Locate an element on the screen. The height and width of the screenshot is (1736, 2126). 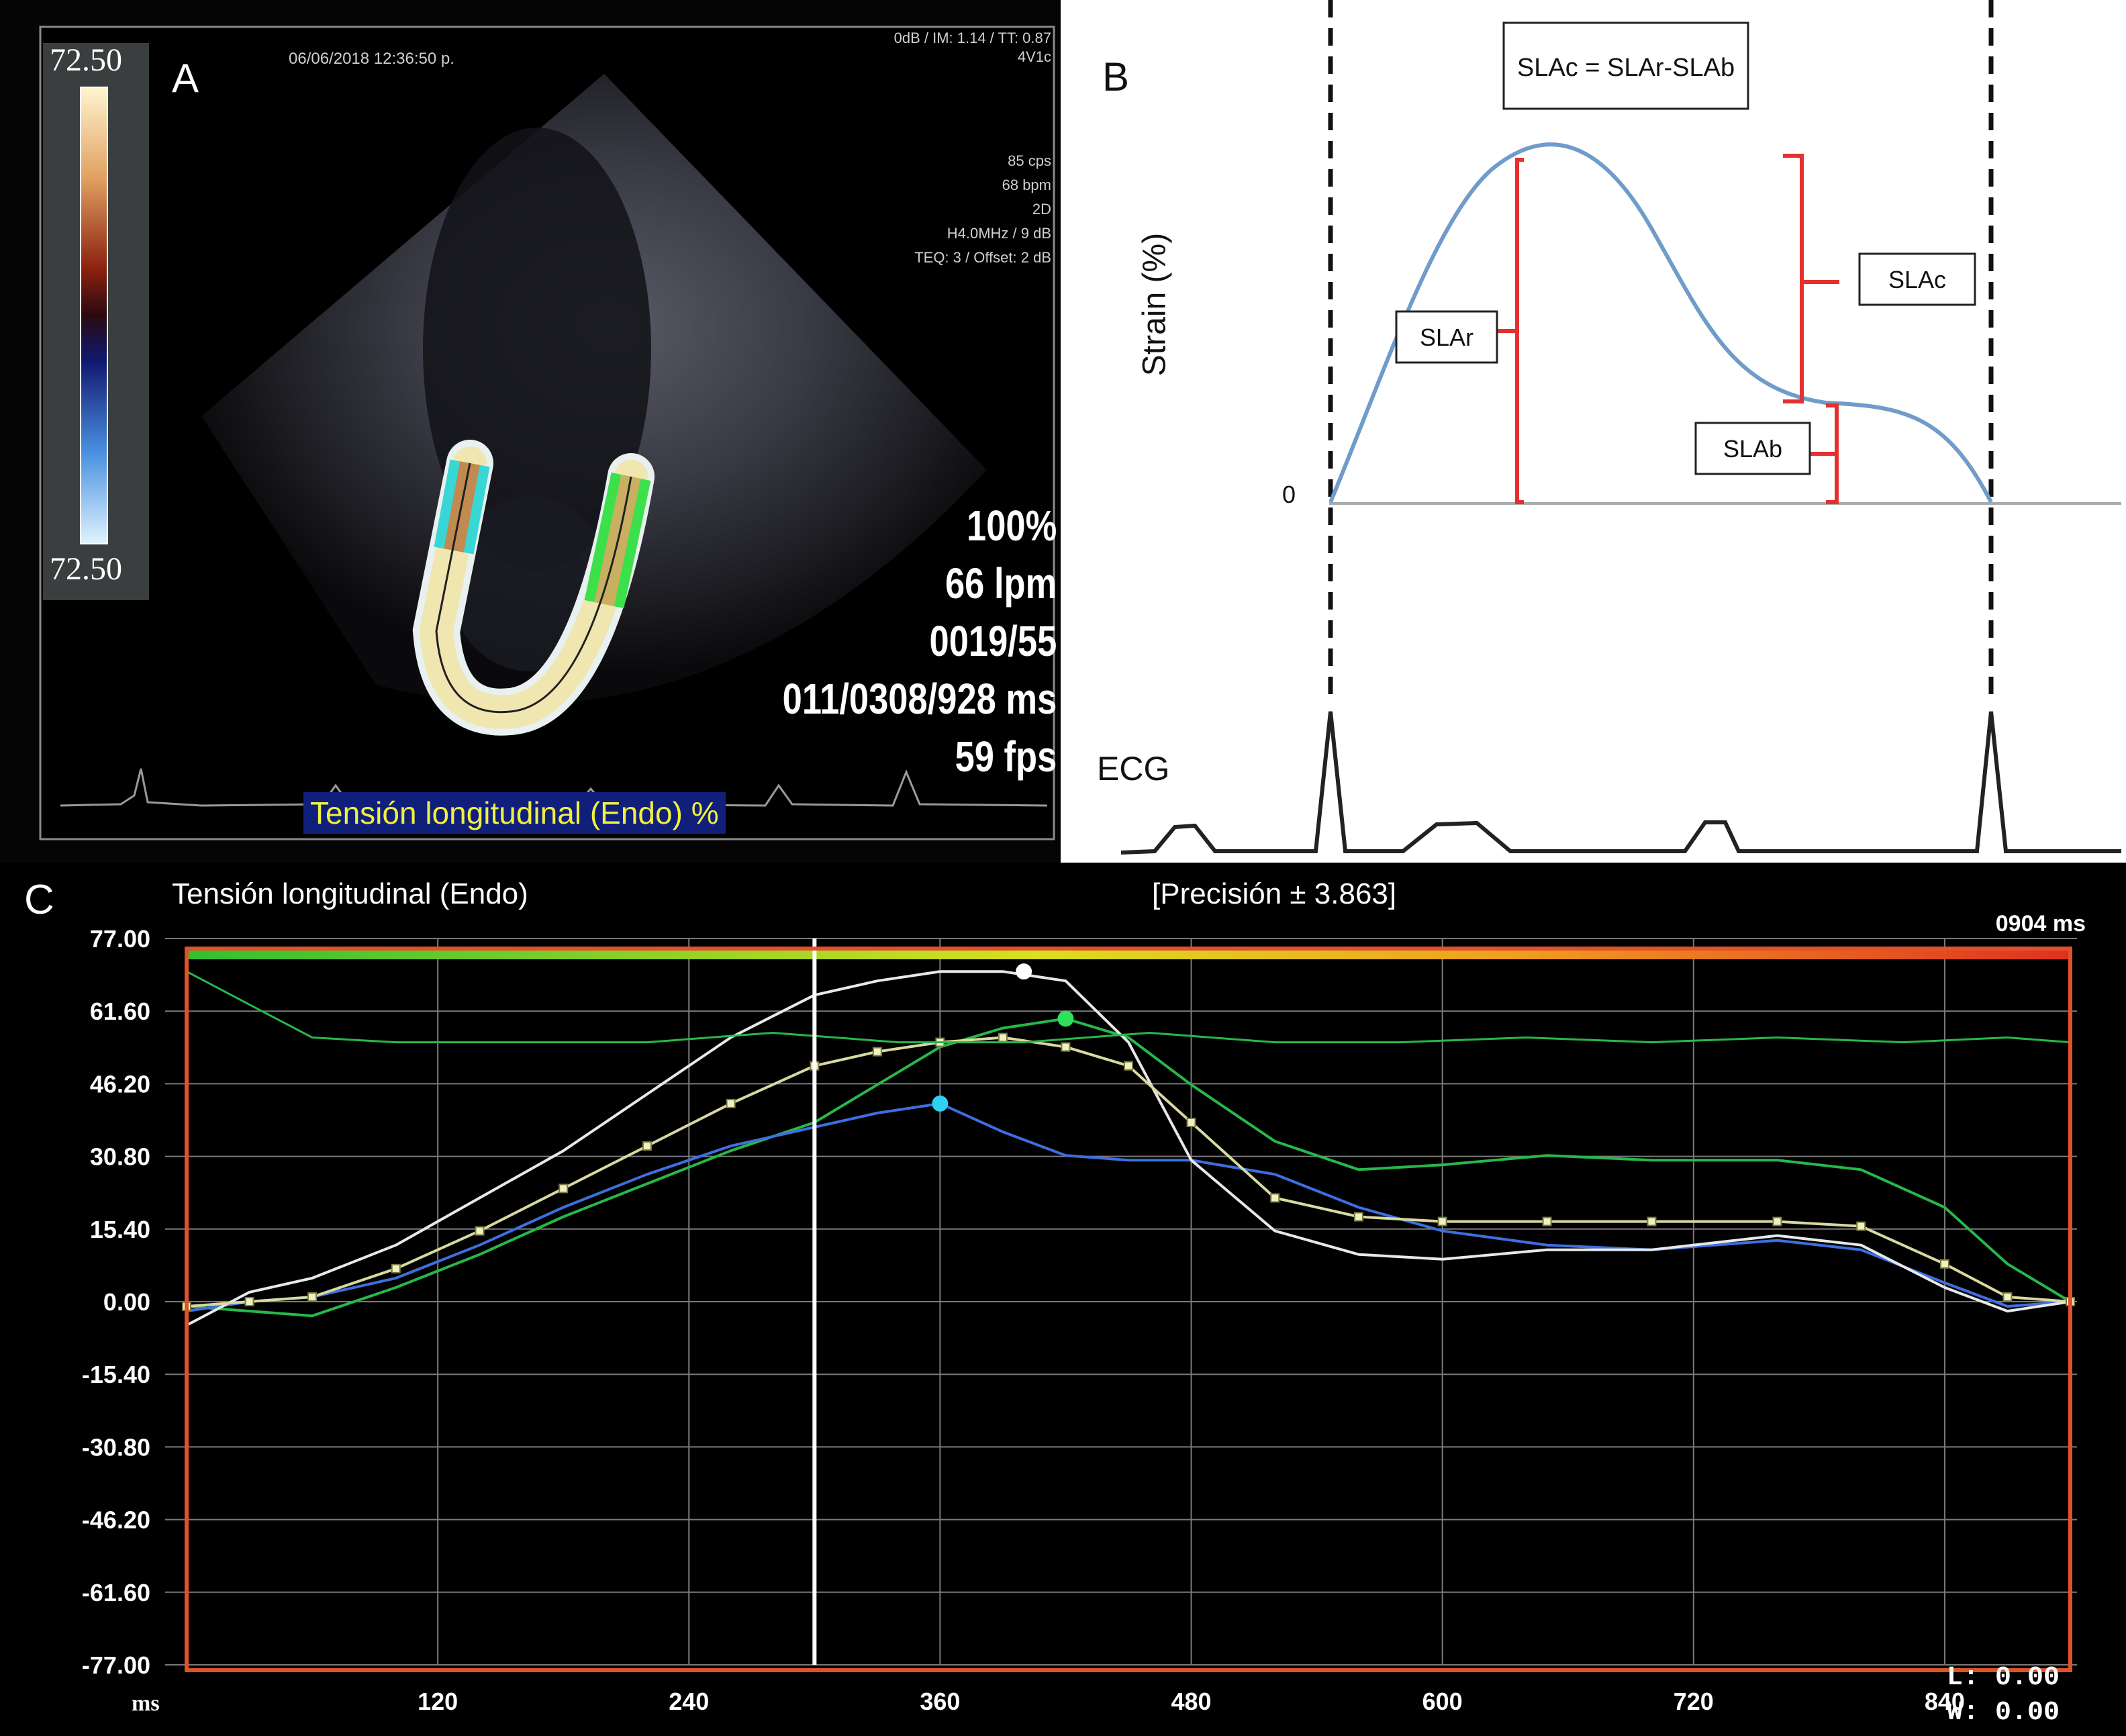
color-scale-min: 72.50 is located at coordinates (86, 569).